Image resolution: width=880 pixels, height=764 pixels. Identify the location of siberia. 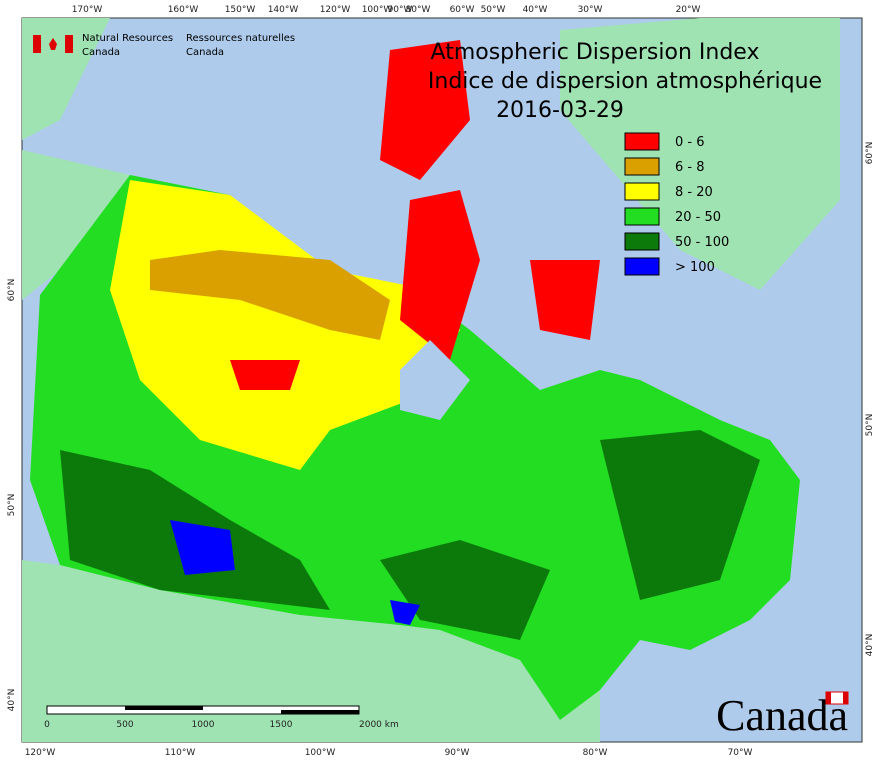
(66, 79).